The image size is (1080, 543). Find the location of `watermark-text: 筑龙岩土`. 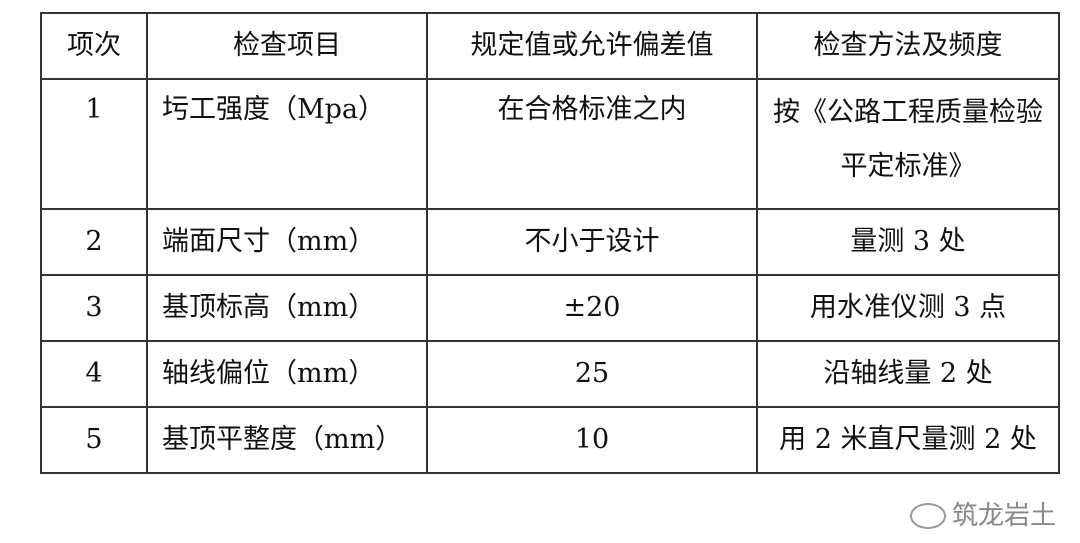

watermark-text: 筑龙岩土 is located at coordinates (1003, 516).